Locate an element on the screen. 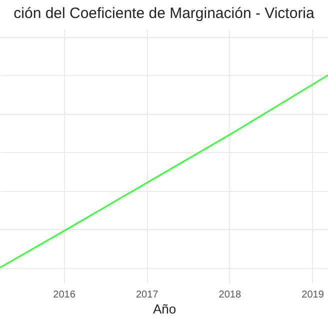 The image size is (328, 320). x-tick-label: 2017 is located at coordinates (147, 295).